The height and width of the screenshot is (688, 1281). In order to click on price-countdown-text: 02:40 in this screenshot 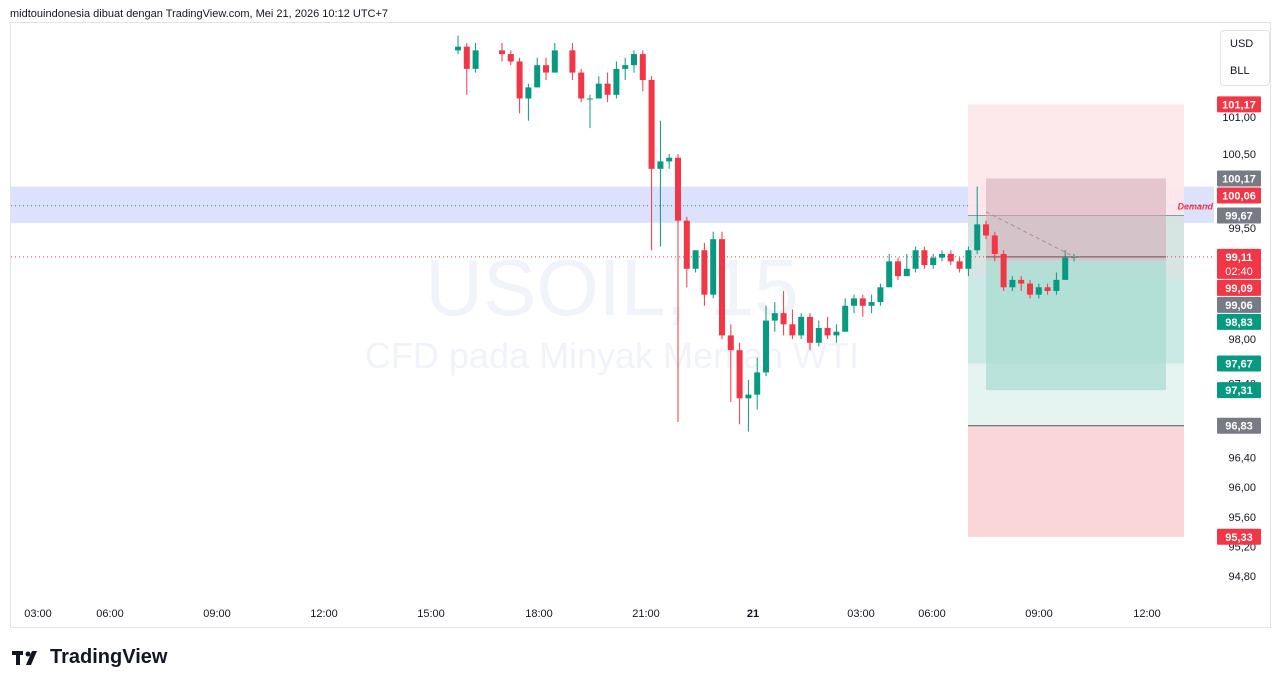, I will do `click(1239, 272)`.